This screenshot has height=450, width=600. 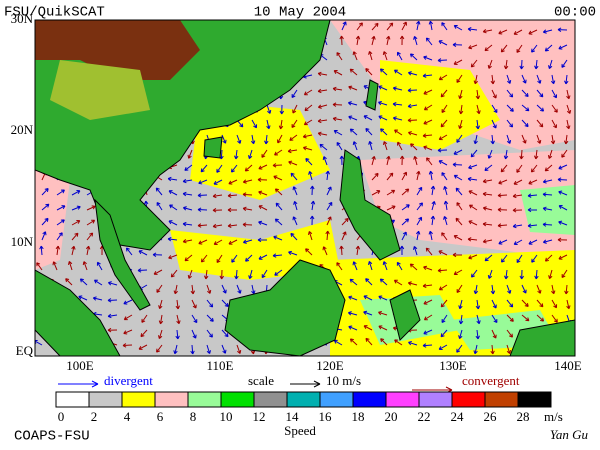 What do you see at coordinates (285, 307) in the screenshot?
I see `land-borneo` at bounding box center [285, 307].